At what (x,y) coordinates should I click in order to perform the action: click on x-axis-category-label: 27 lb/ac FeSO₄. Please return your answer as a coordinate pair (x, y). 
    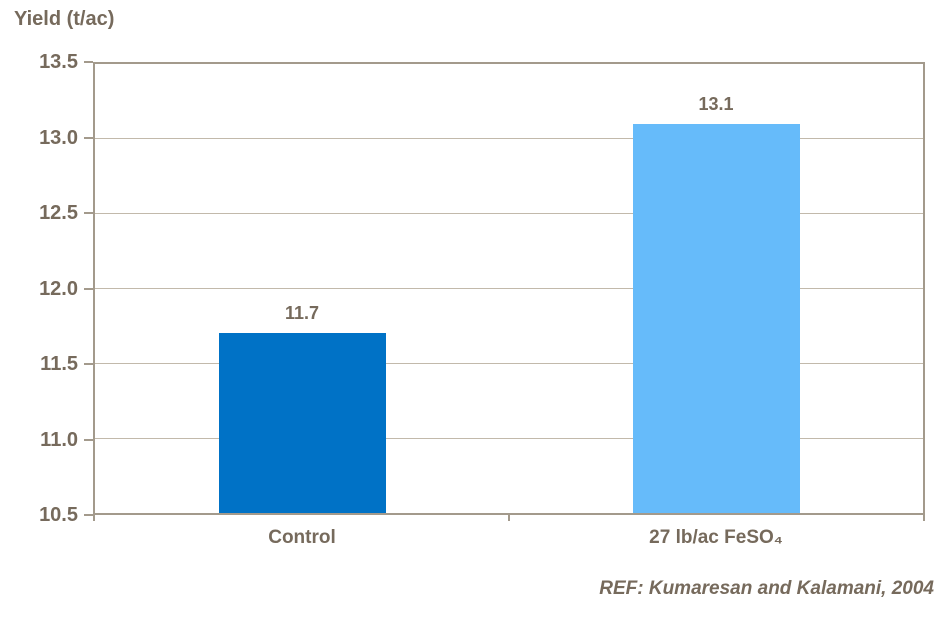
    Looking at the image, I should click on (716, 537).